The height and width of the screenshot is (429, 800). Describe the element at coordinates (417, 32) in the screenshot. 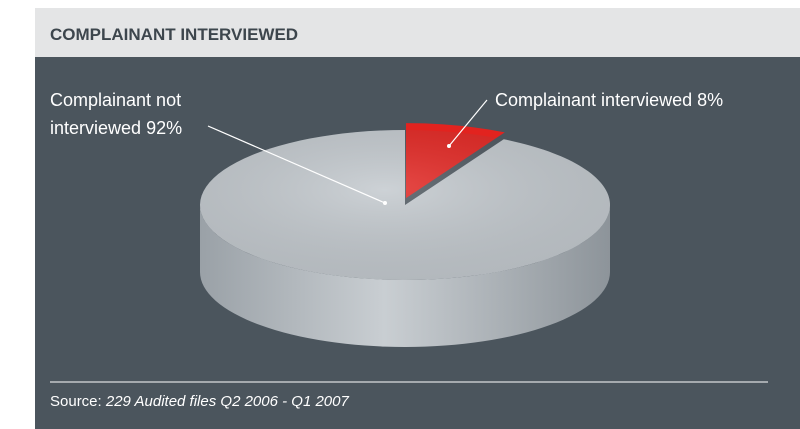

I see `header-bar: COMPLAINANT INTERVIEWED` at that location.